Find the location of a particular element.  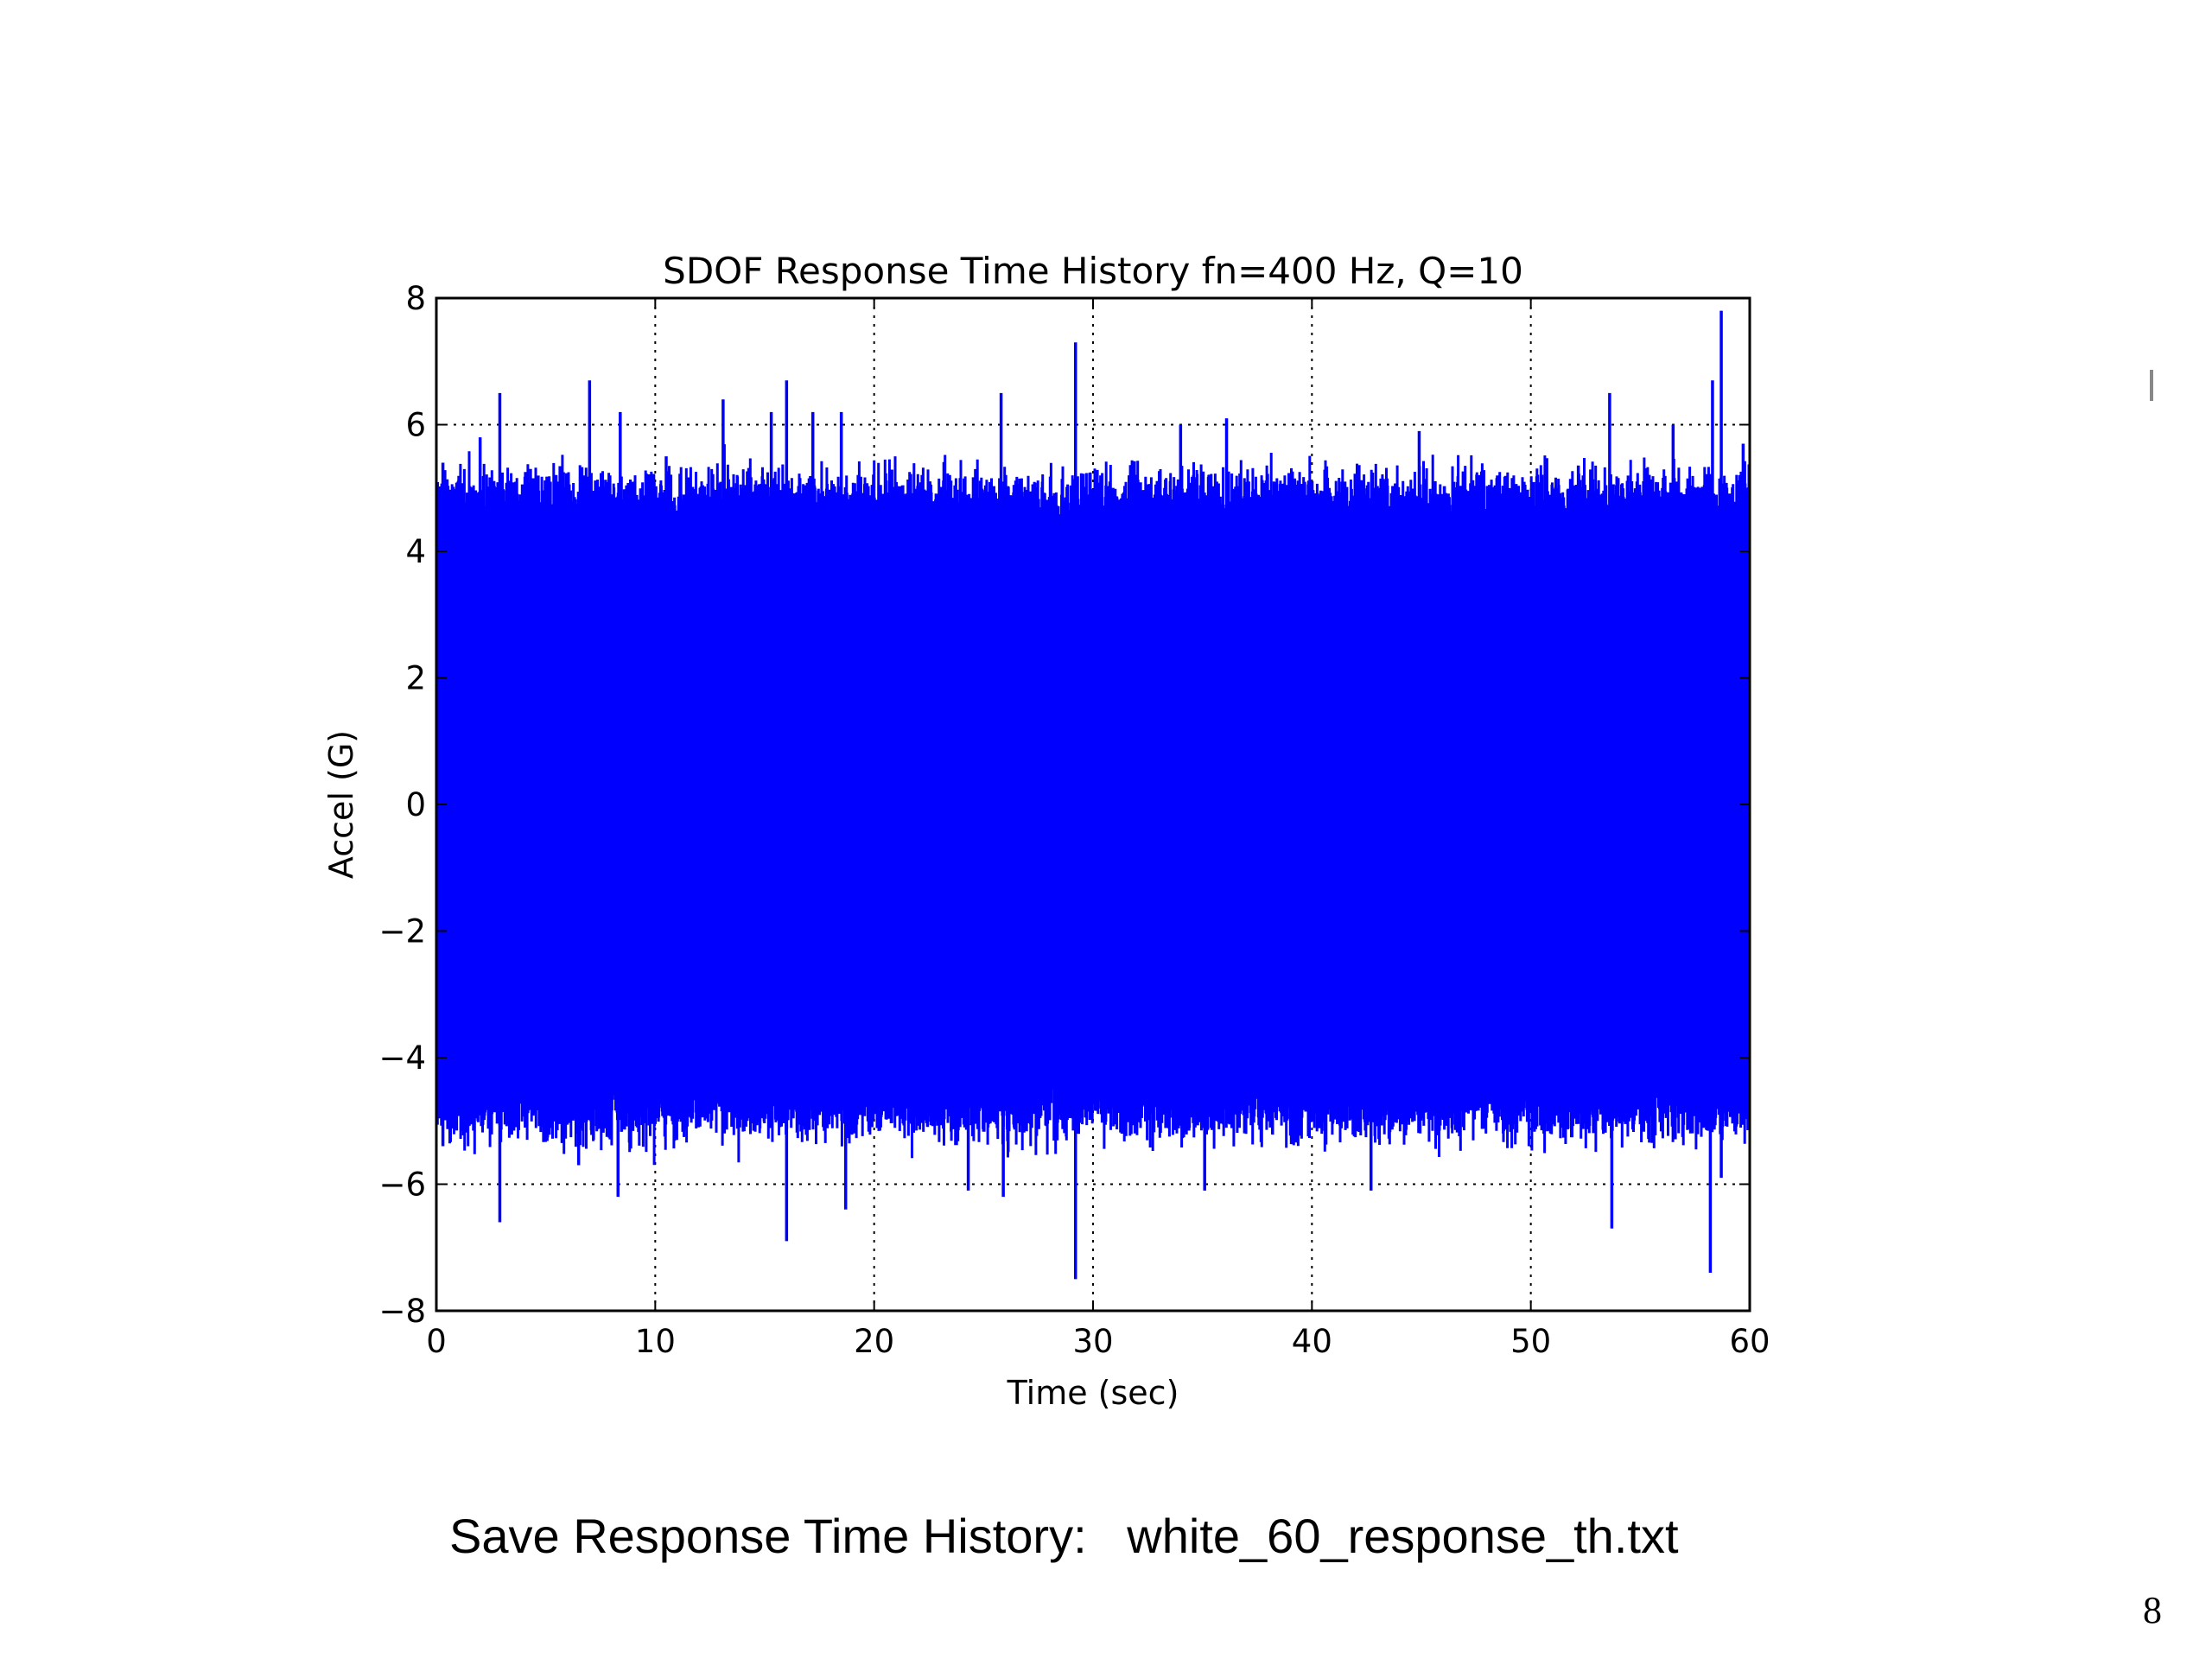

y-tick-label: 4 is located at coordinates (415, 551).